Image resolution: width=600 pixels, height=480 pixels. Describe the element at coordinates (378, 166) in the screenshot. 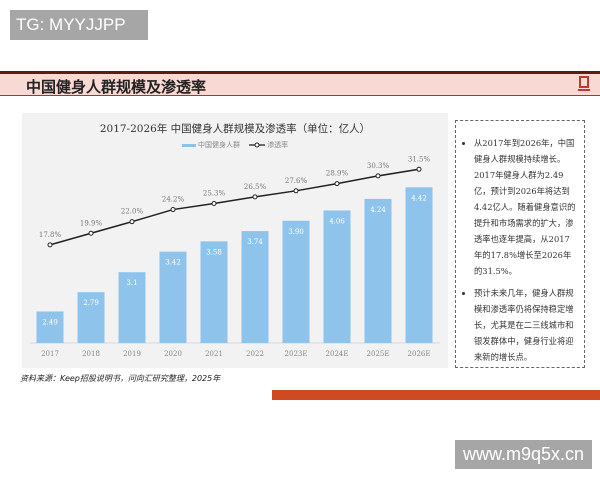

I see `rate-label: 30.3%` at that location.